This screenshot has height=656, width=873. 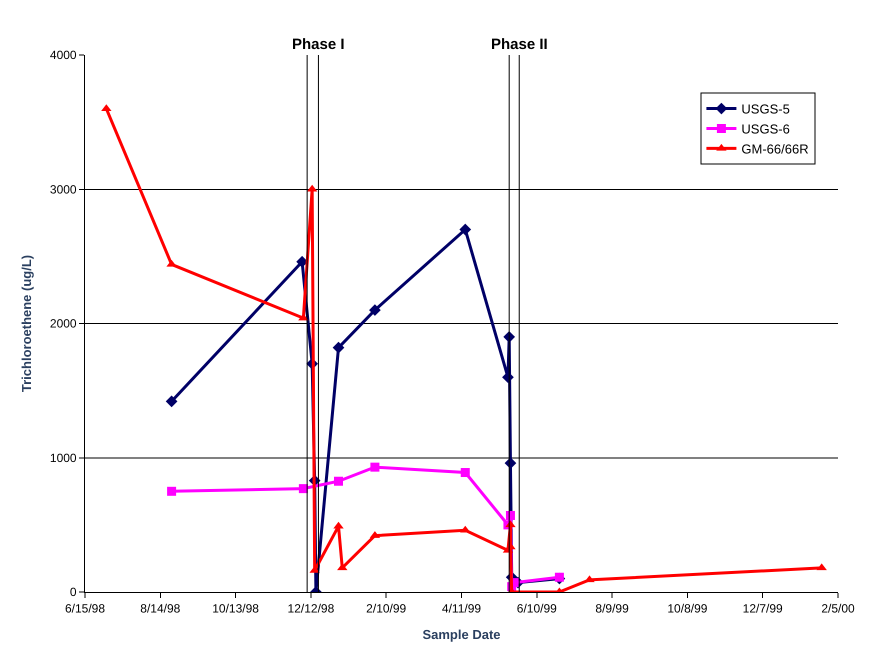 What do you see at coordinates (63, 55) in the screenshot?
I see `y-tick-label: 4000` at bounding box center [63, 55].